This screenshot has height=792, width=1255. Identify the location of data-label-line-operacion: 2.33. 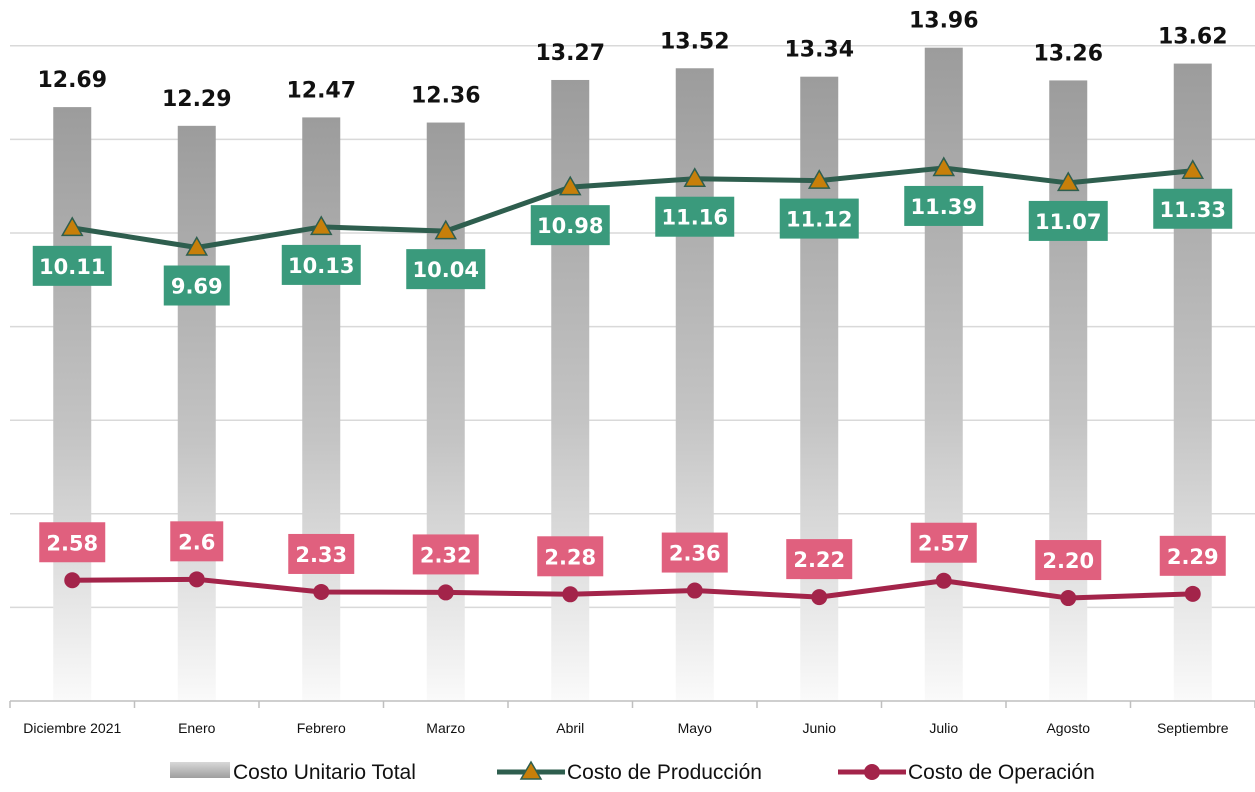
(321, 555).